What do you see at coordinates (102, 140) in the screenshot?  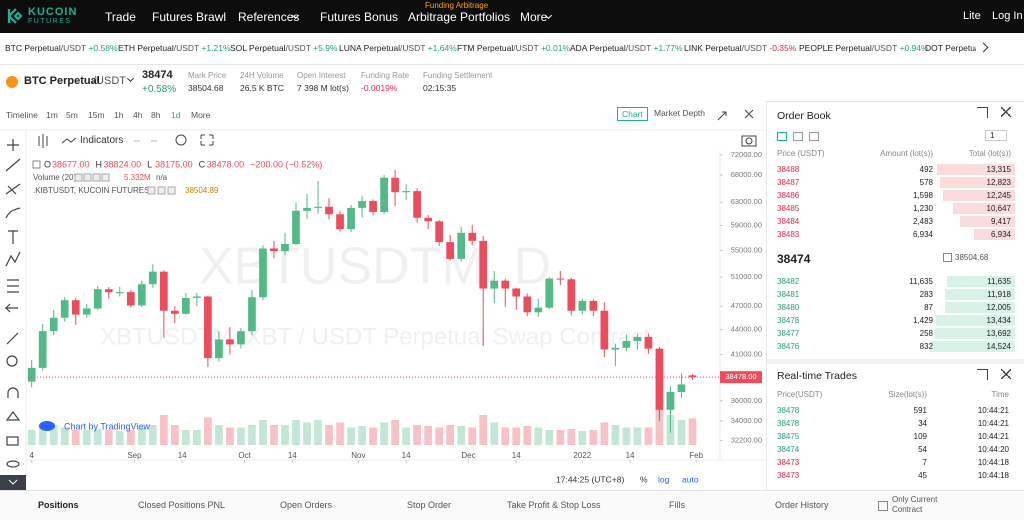 I see `indicators: Indicators` at bounding box center [102, 140].